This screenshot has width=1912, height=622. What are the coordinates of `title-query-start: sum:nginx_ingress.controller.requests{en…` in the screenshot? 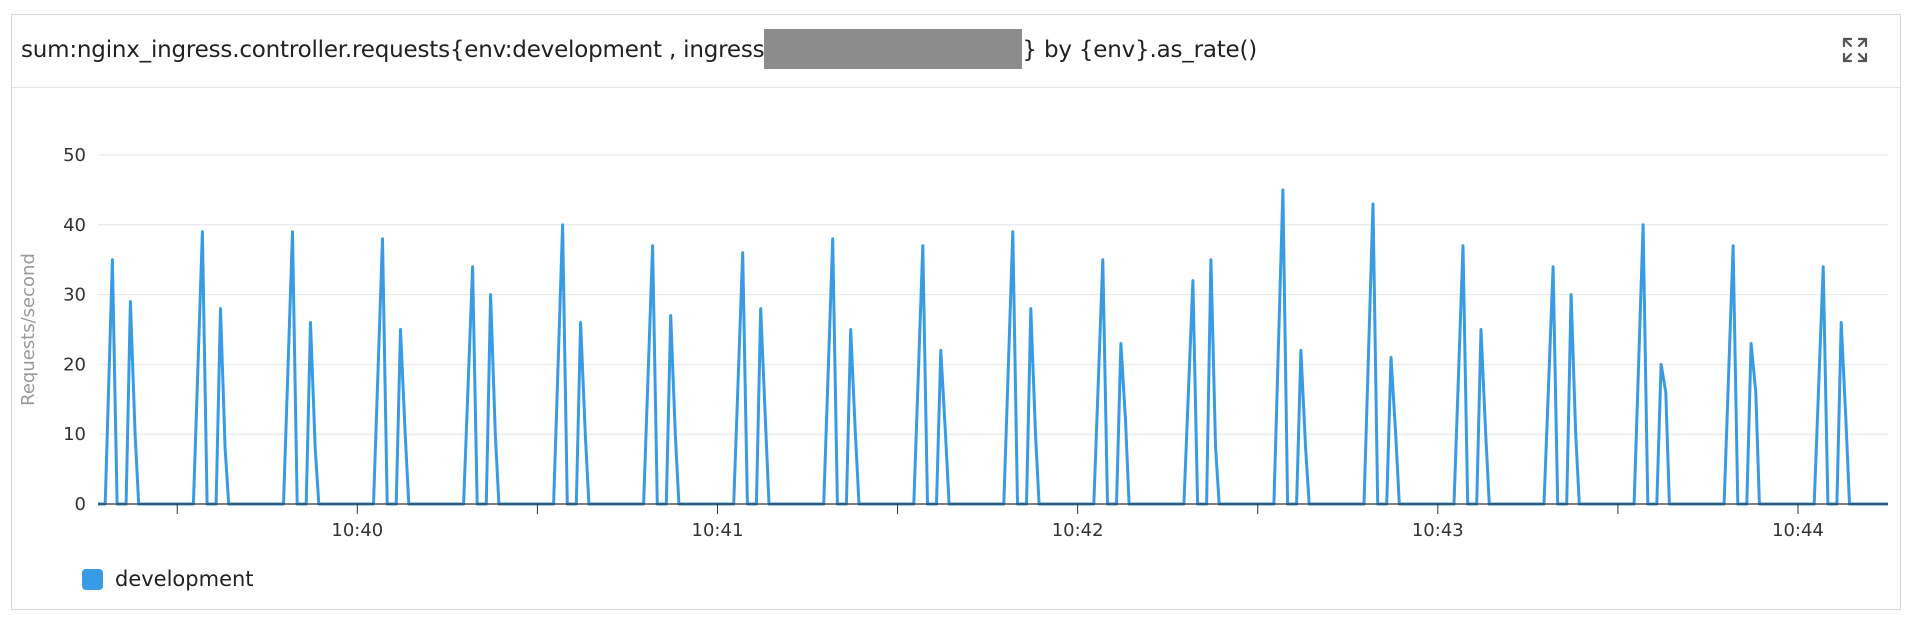 It's located at (393, 50).